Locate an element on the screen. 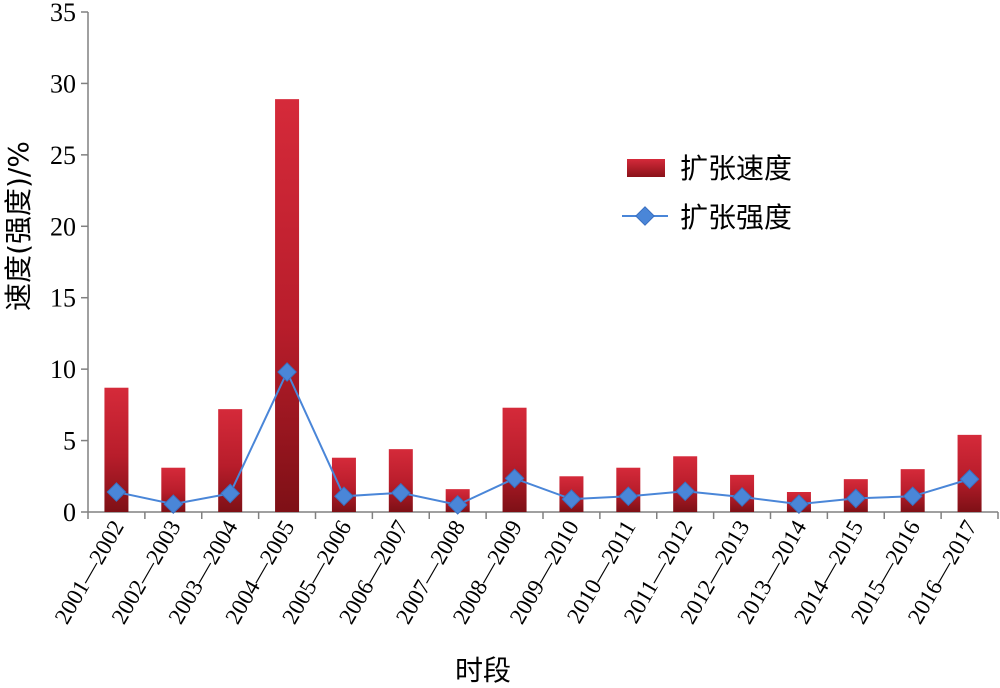 This screenshot has height=688, width=1000. y-tick-label: 5 is located at coordinates (69, 441).